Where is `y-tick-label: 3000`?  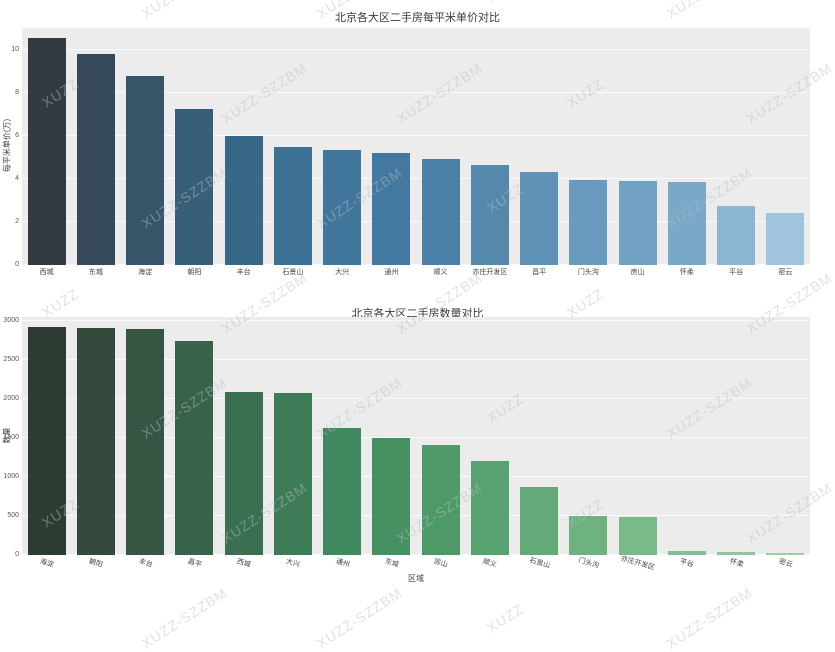 y-tick-label: 3000 is located at coordinates (11, 320).